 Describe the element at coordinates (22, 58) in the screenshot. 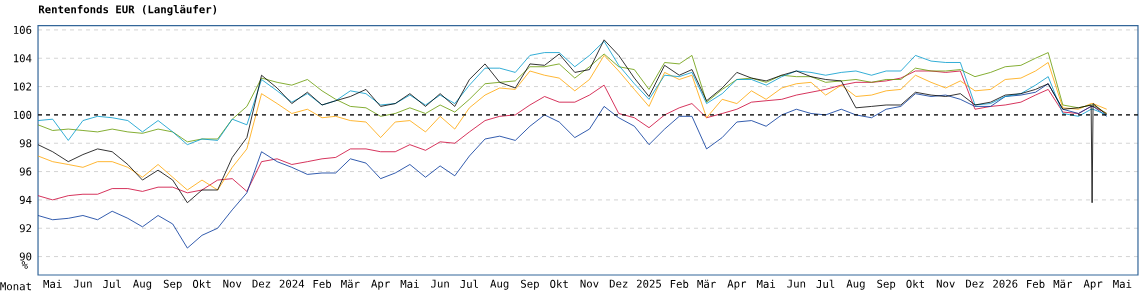

I see `y-tick-label: 104` at that location.